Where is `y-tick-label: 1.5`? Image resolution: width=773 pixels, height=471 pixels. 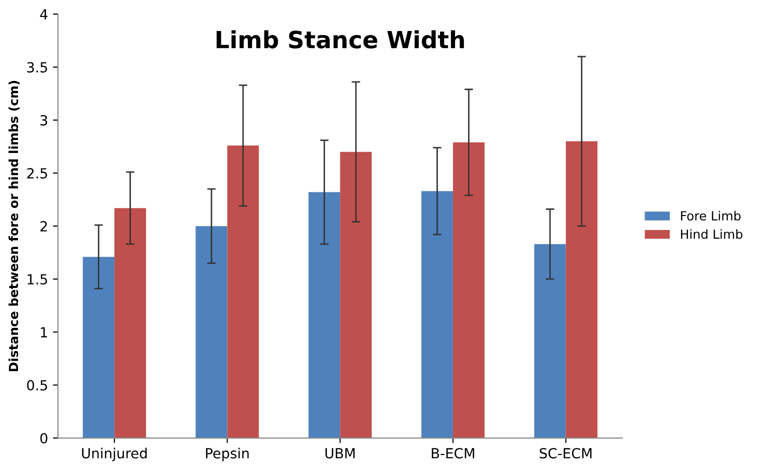 y-tick-label: 1.5 is located at coordinates (38, 279).